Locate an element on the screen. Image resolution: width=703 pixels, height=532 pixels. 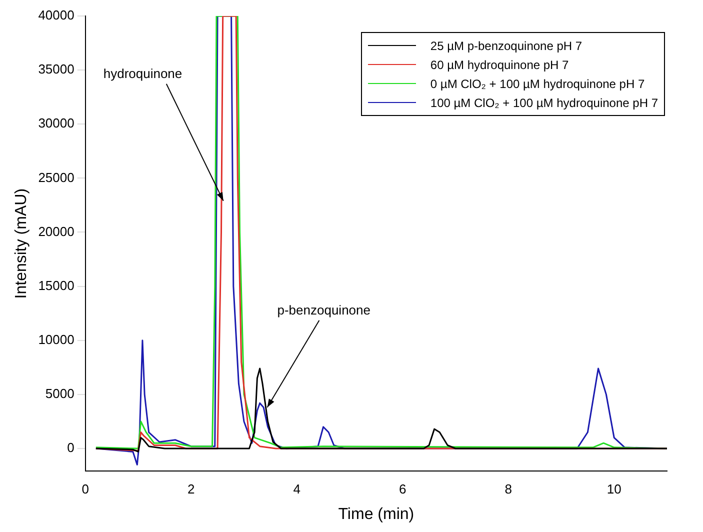
x-tick-label: 6 is located at coordinates (402, 489).